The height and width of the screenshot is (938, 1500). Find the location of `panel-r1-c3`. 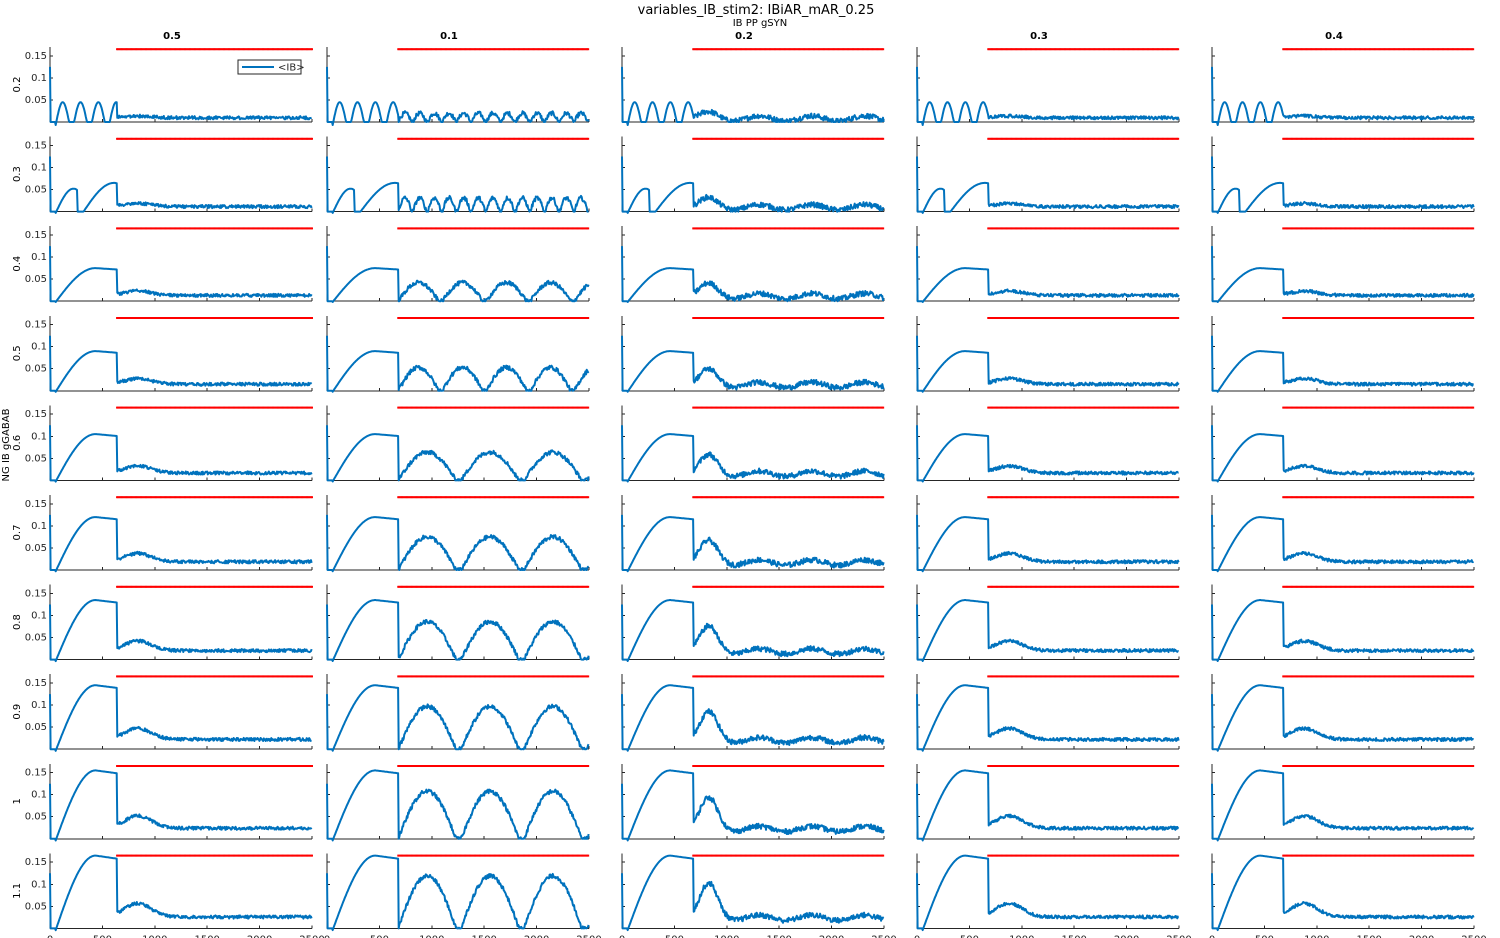

panel-r1-c3 is located at coordinates (1048, 175).